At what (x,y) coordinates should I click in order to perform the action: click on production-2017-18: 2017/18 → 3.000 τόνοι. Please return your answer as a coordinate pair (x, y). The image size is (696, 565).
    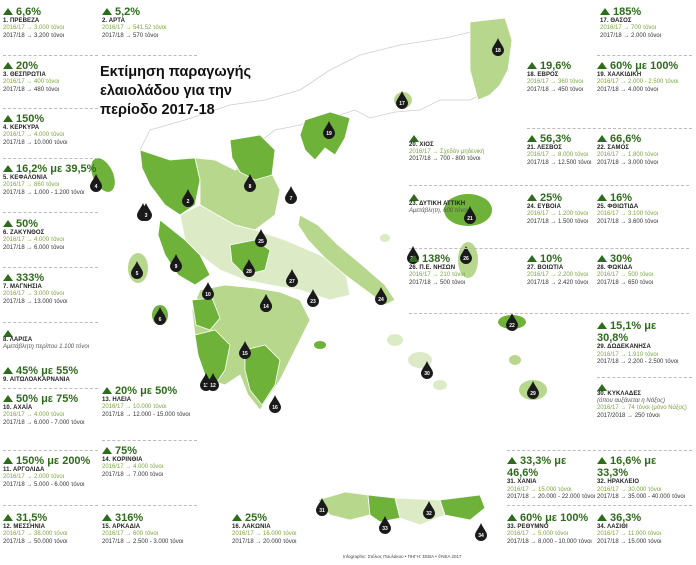
    Looking at the image, I should click on (628, 162).